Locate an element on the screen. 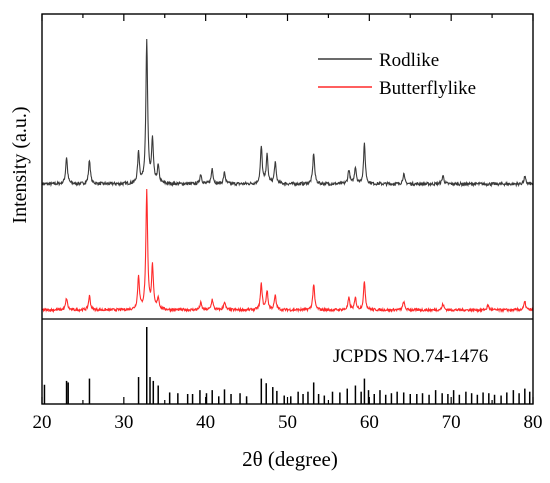  x-tick-label-20: 20 is located at coordinates (42, 422).